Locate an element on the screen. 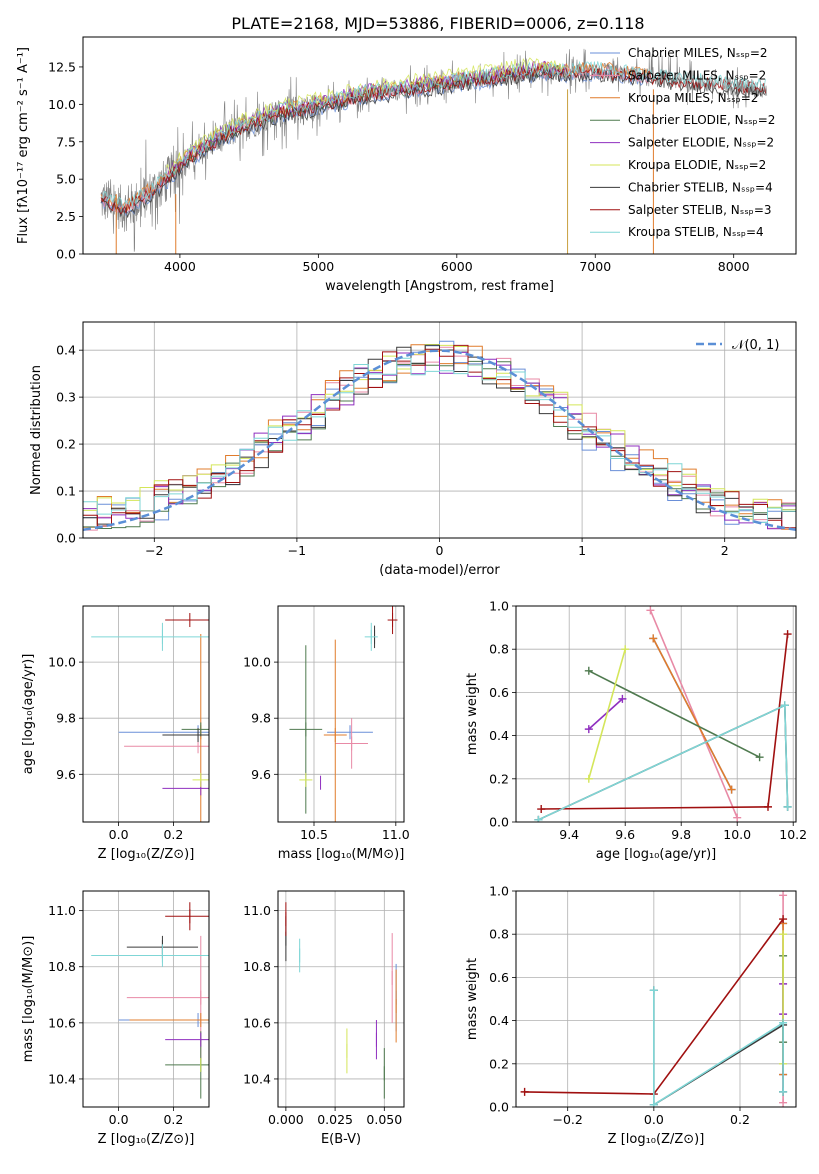 The height and width of the screenshot is (1174, 819). x-tick-label: 4000 is located at coordinates (180, 266).